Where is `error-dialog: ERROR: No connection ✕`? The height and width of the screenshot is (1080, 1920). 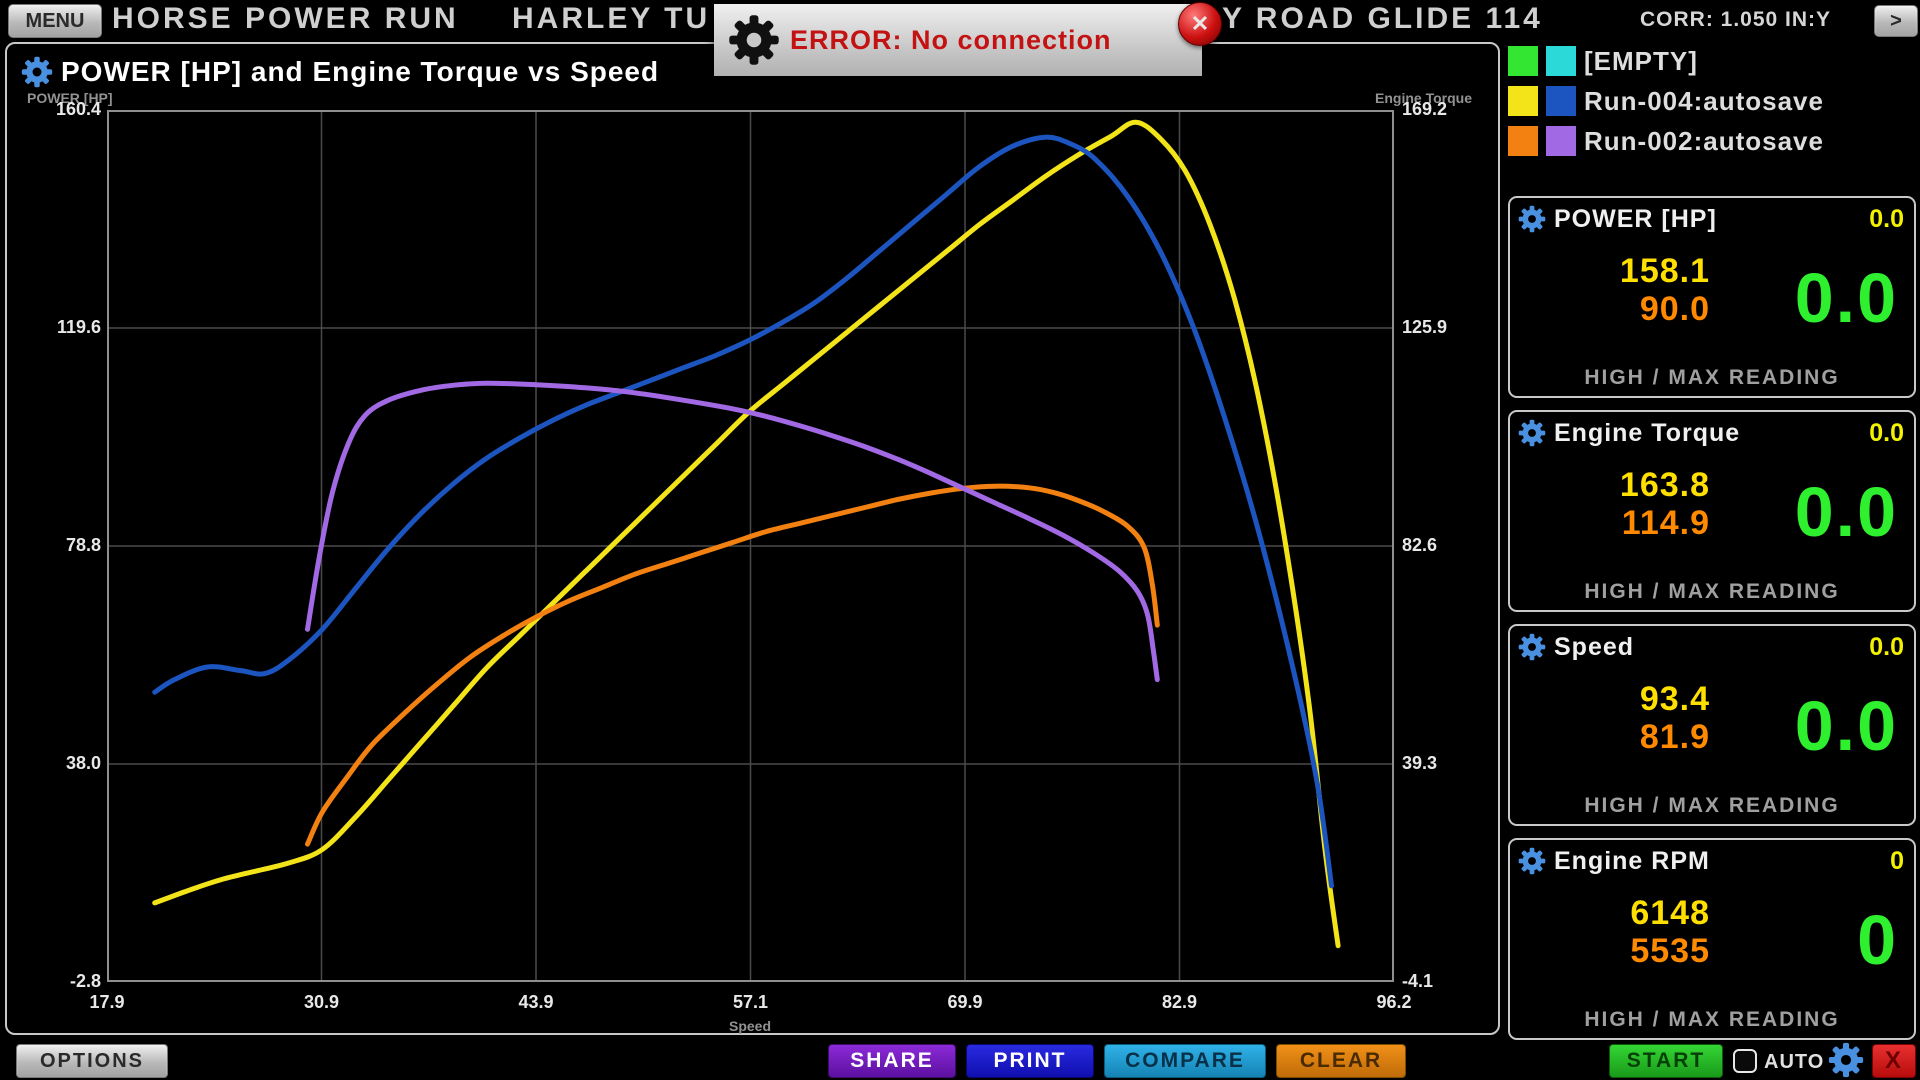
error-dialog: ERROR: No connection ✕ is located at coordinates (968, 39).